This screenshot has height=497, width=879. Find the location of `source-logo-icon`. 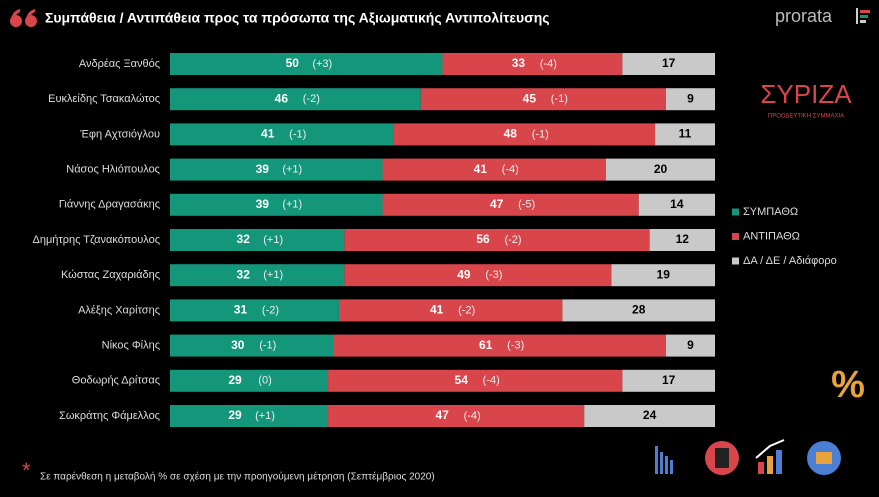

source-logo-icon is located at coordinates (863, 16).